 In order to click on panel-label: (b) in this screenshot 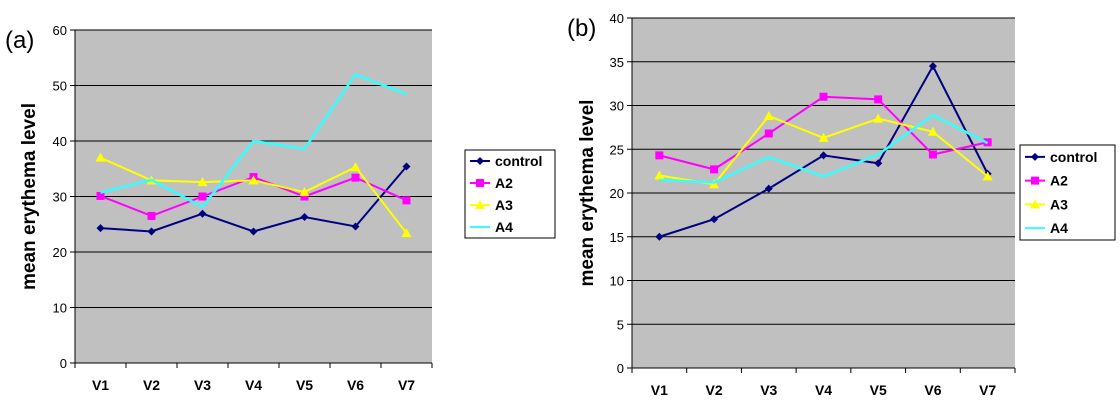, I will do `click(581, 28)`.